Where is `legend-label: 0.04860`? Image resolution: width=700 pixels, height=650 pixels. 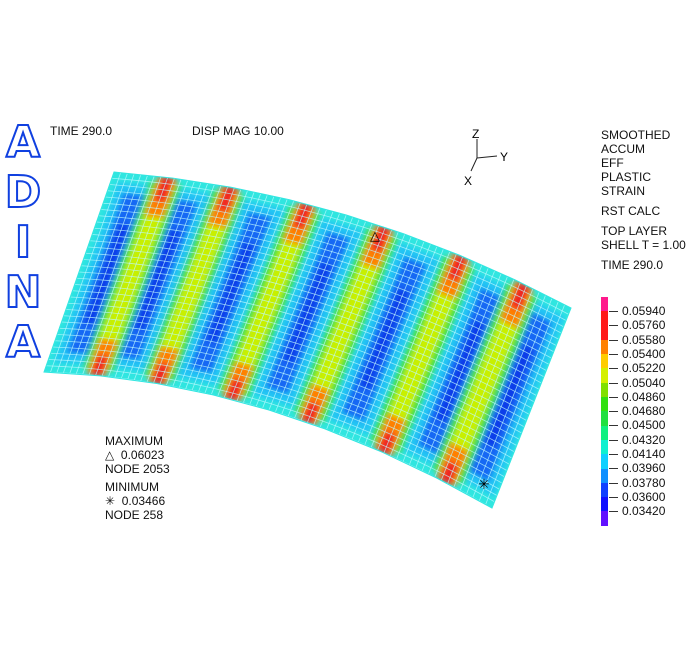
legend-label: 0.04860 is located at coordinates (644, 396).